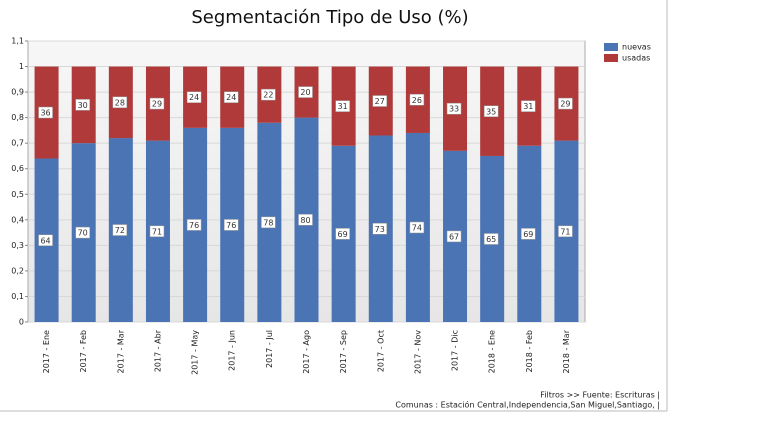 The height and width of the screenshot is (426, 780). I want to click on x-tick-label: 2017 - Jun, so click(232, 350).